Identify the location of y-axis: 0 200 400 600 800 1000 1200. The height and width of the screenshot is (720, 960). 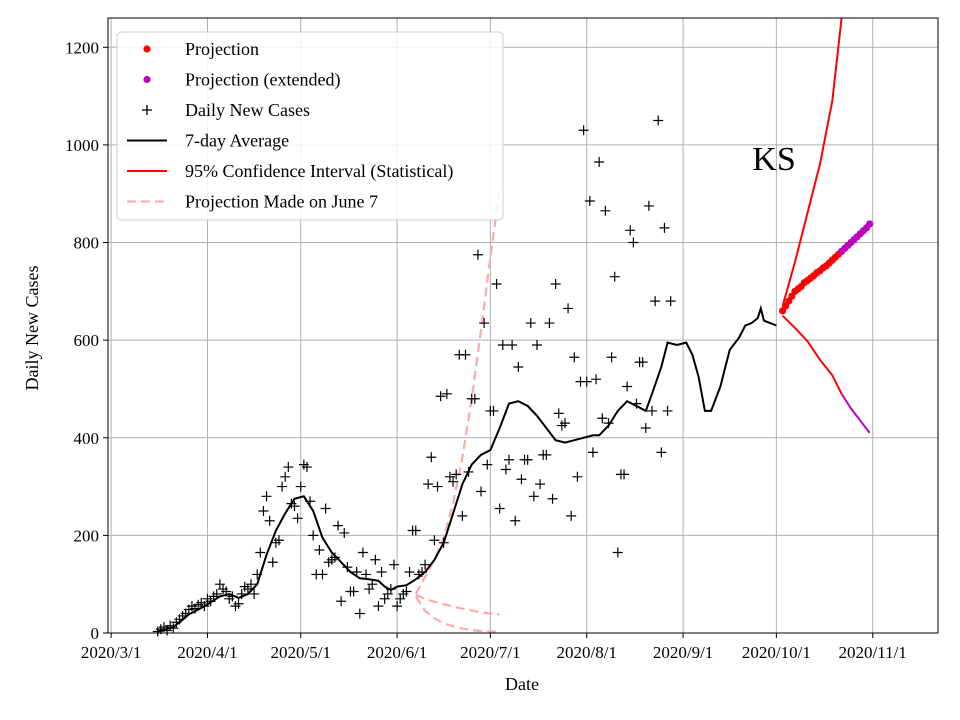
(86, 340).